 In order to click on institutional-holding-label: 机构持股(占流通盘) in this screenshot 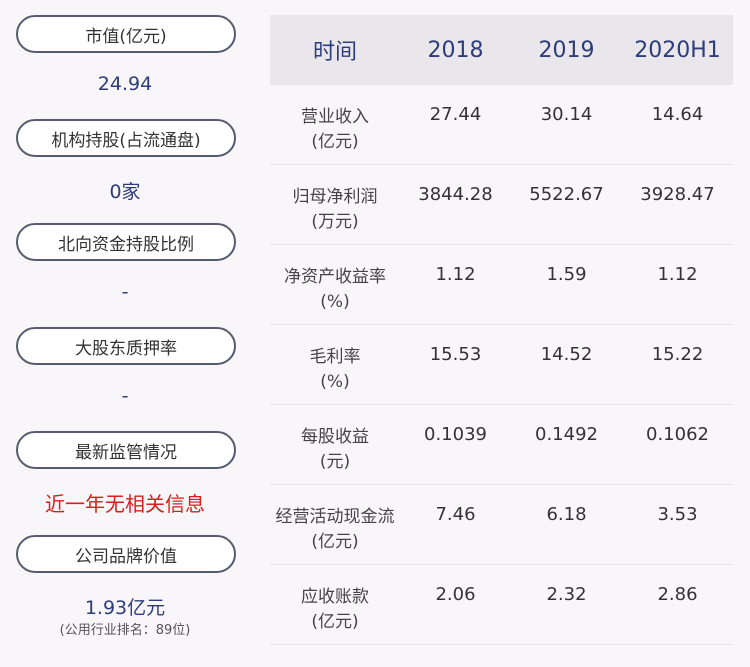, I will do `click(126, 138)`.